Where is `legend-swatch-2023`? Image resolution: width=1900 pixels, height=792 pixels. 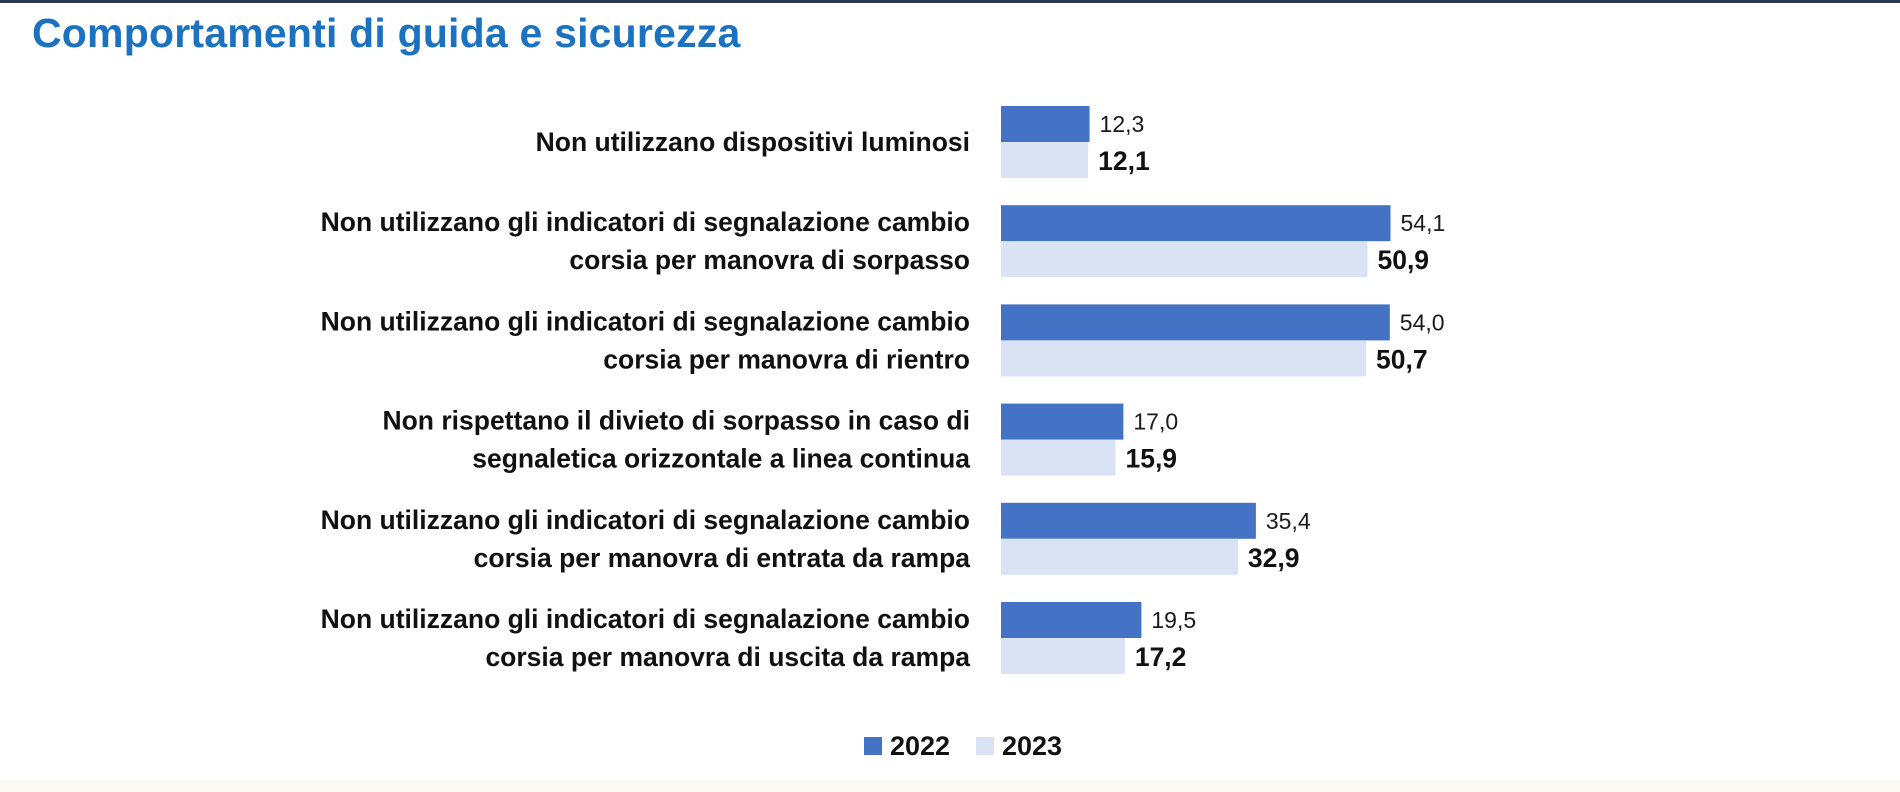 legend-swatch-2023 is located at coordinates (985, 746).